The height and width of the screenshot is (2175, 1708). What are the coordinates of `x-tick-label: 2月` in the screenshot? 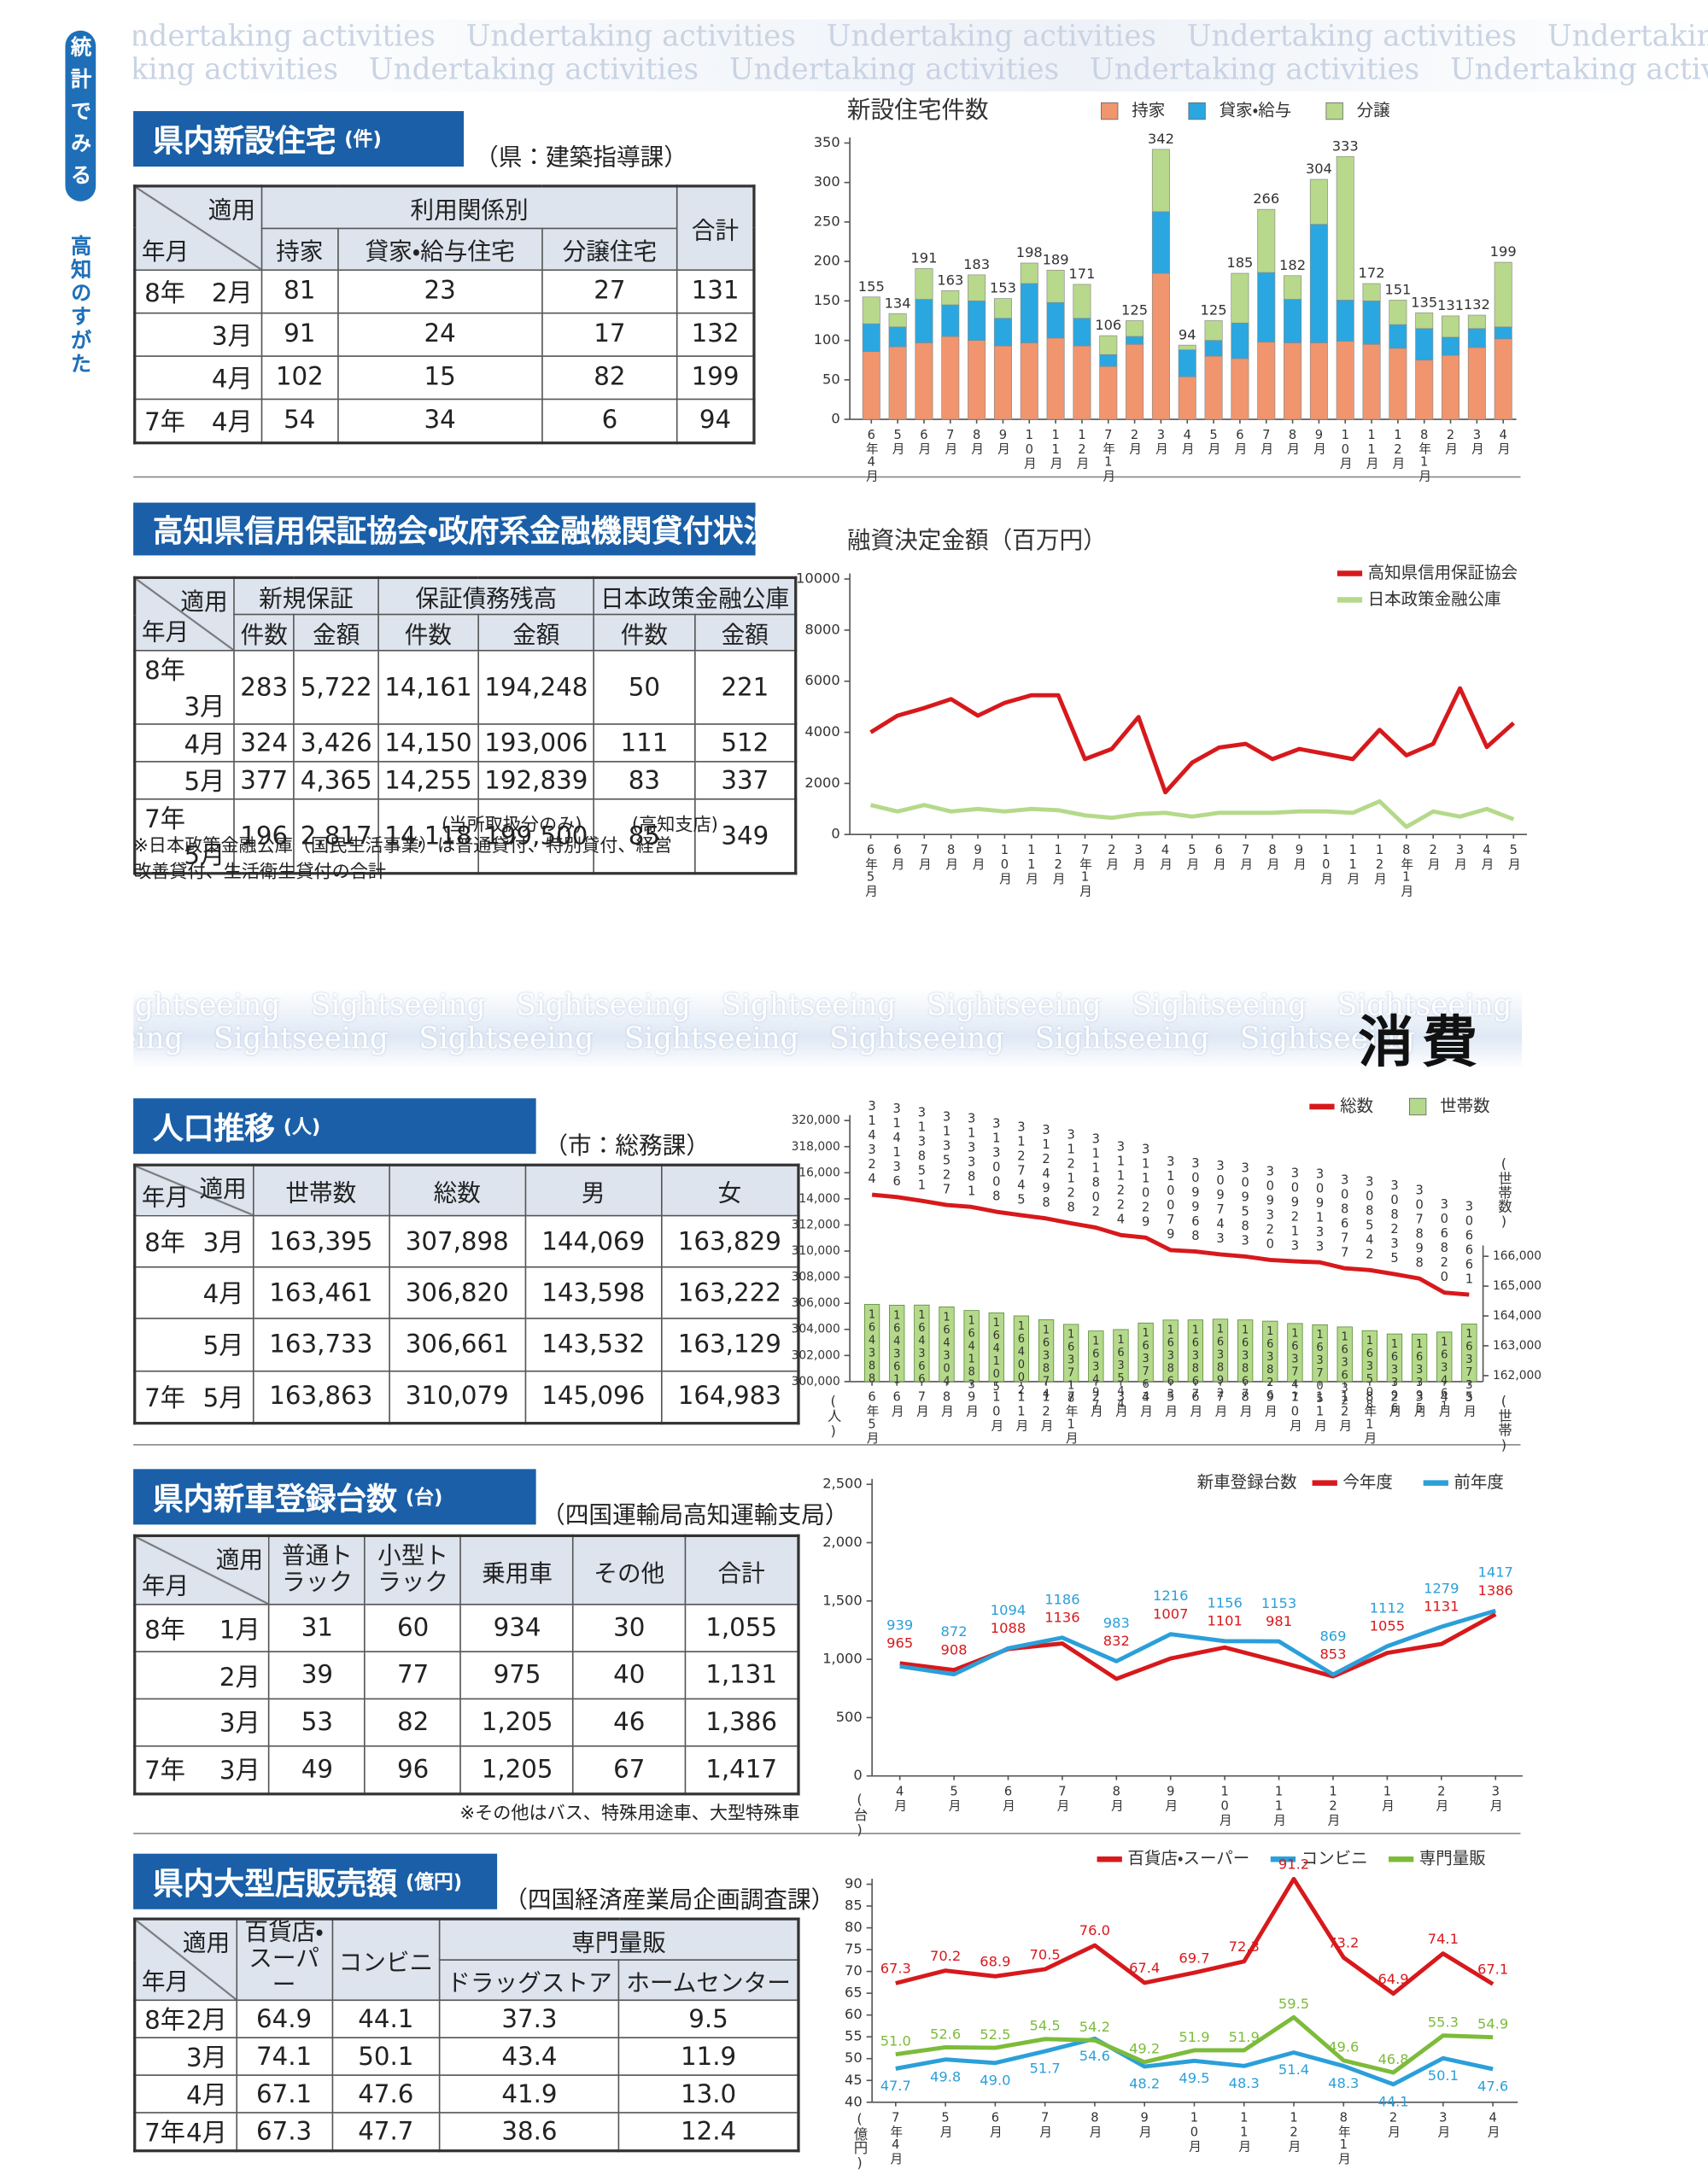 It's located at (1394, 1404).